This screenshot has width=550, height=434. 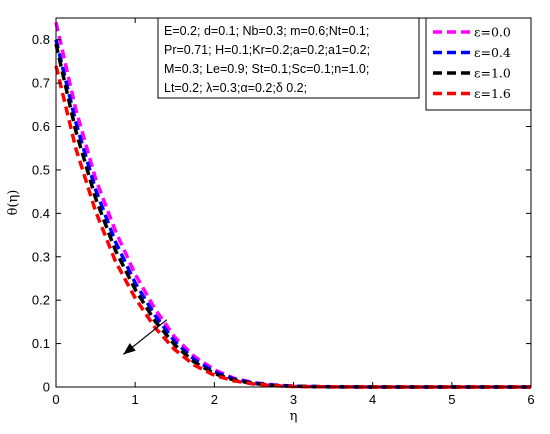 What do you see at coordinates (41, 83) in the screenshot?
I see `y-tick-label: 0.7` at bounding box center [41, 83].